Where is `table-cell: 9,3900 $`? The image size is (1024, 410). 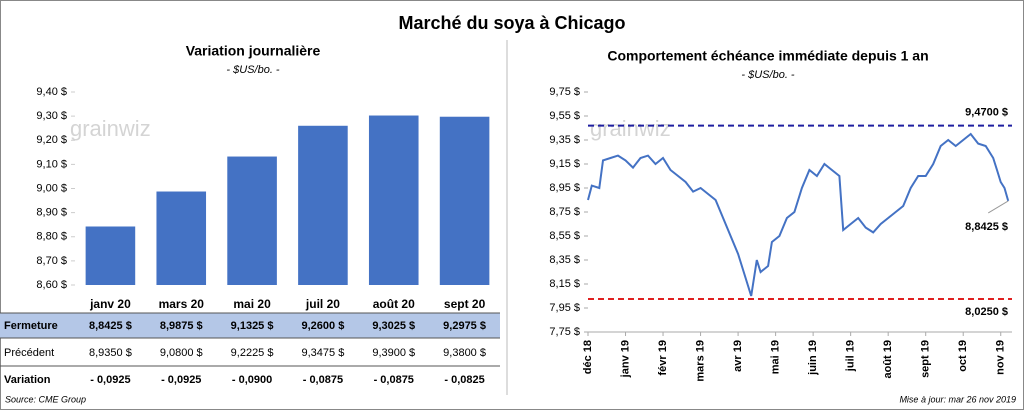 table-cell: 9,3900 $ is located at coordinates (393, 353).